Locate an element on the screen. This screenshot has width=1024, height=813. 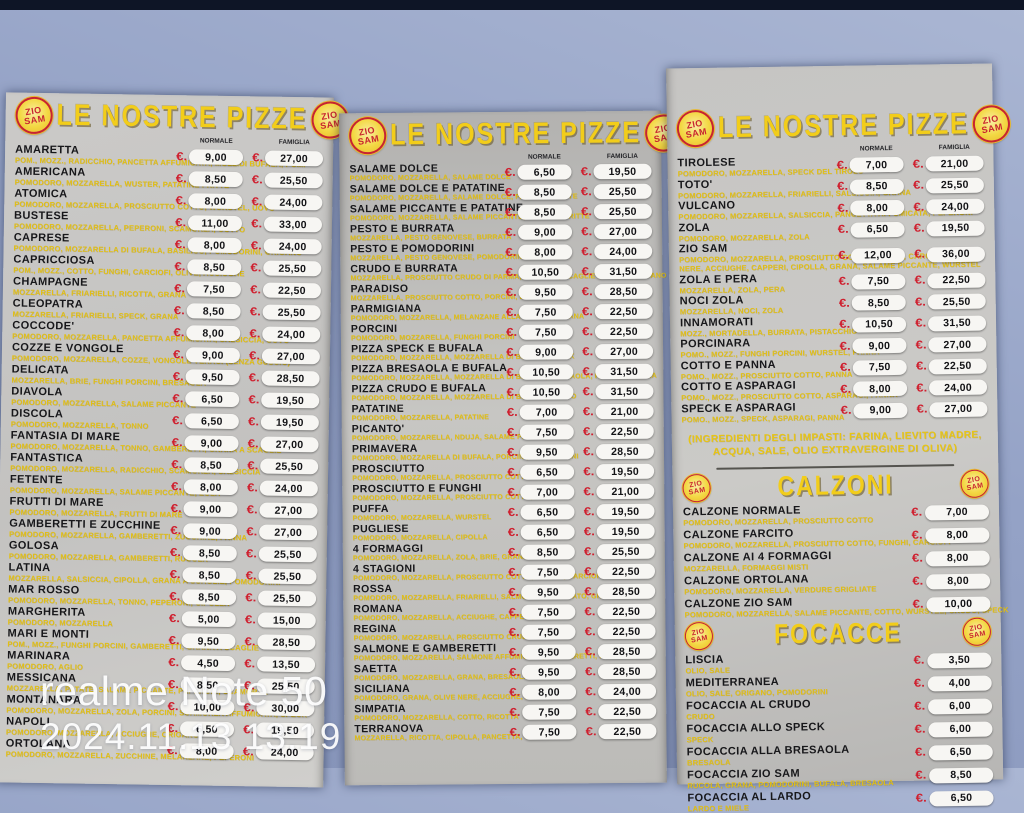
price-column-header-famiglia: FAMIGLIA is located at coordinates (294, 142).